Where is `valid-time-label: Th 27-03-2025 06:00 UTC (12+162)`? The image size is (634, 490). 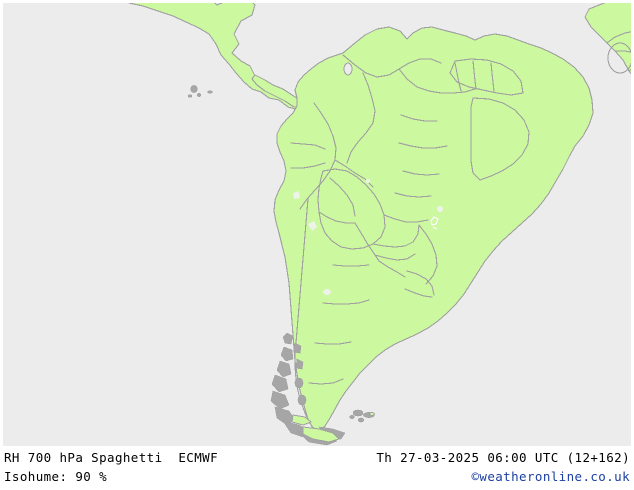 valid-time-label: Th 27-03-2025 06:00 UTC (12+162) is located at coordinates (503, 457).